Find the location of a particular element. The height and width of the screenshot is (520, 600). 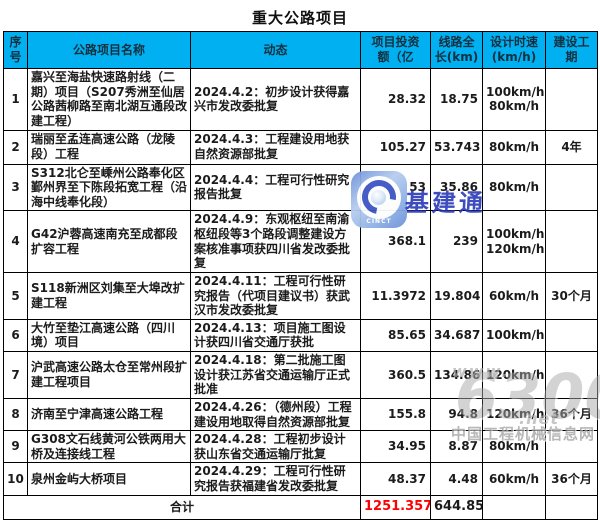

cell-serial-number: 3 is located at coordinates (15, 187).